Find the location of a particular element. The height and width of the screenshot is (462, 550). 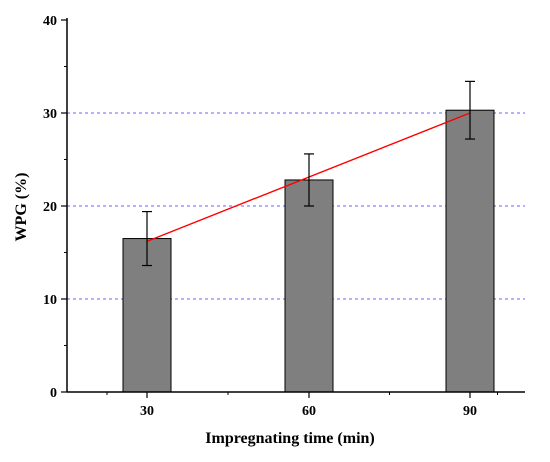

y-axis-title: WPG (%) is located at coordinates (21, 207).